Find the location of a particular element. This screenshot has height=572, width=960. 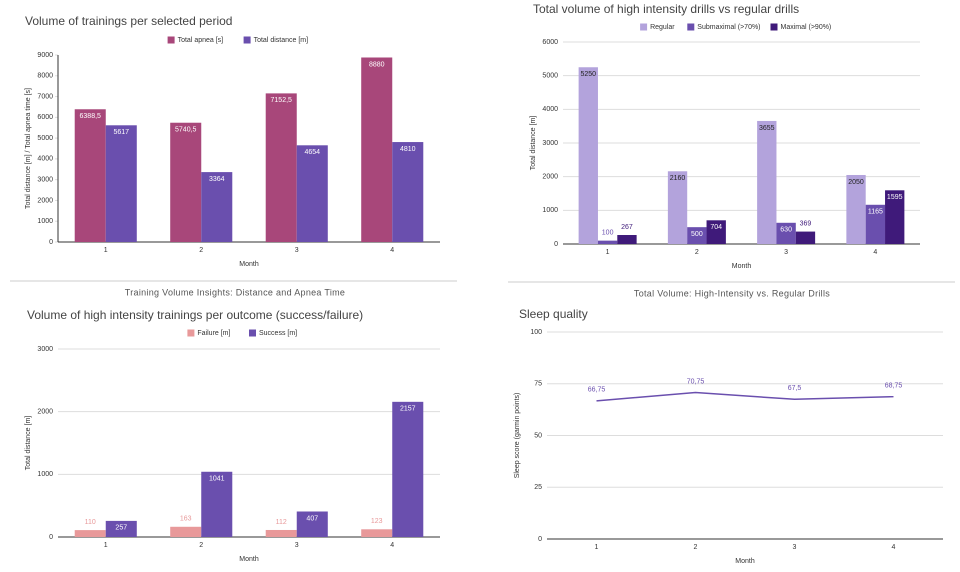

data-label: 1165 is located at coordinates (875, 212).